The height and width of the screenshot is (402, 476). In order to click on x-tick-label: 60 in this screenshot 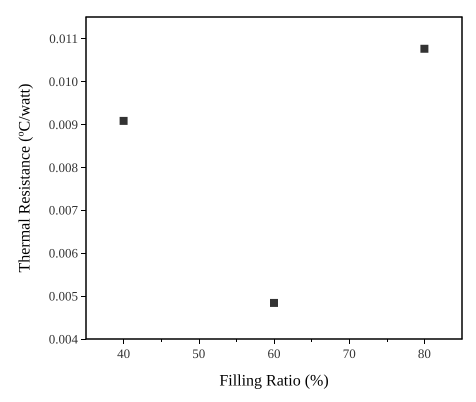, I will do `click(274, 353)`.